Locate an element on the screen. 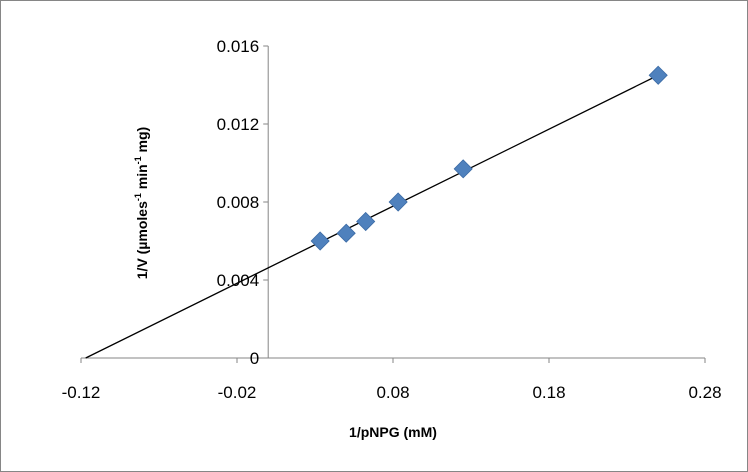 The width and height of the screenshot is (748, 472). x-tick-label: 0.18 is located at coordinates (548, 392).